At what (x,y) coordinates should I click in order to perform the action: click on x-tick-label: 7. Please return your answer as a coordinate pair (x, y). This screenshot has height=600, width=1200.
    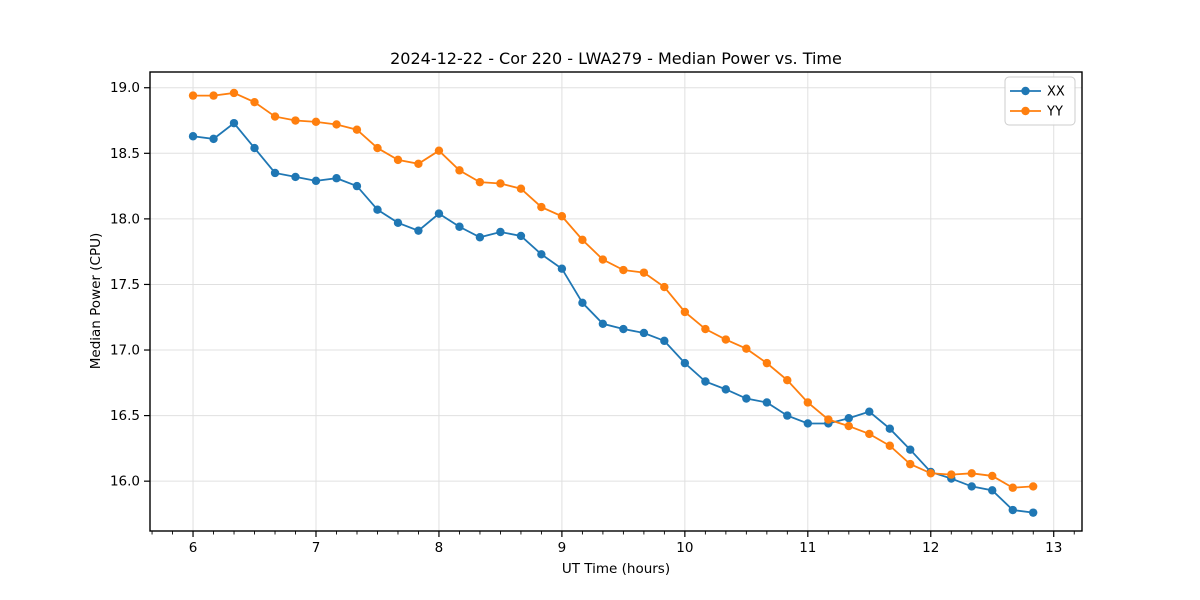
    Looking at the image, I should click on (316, 548).